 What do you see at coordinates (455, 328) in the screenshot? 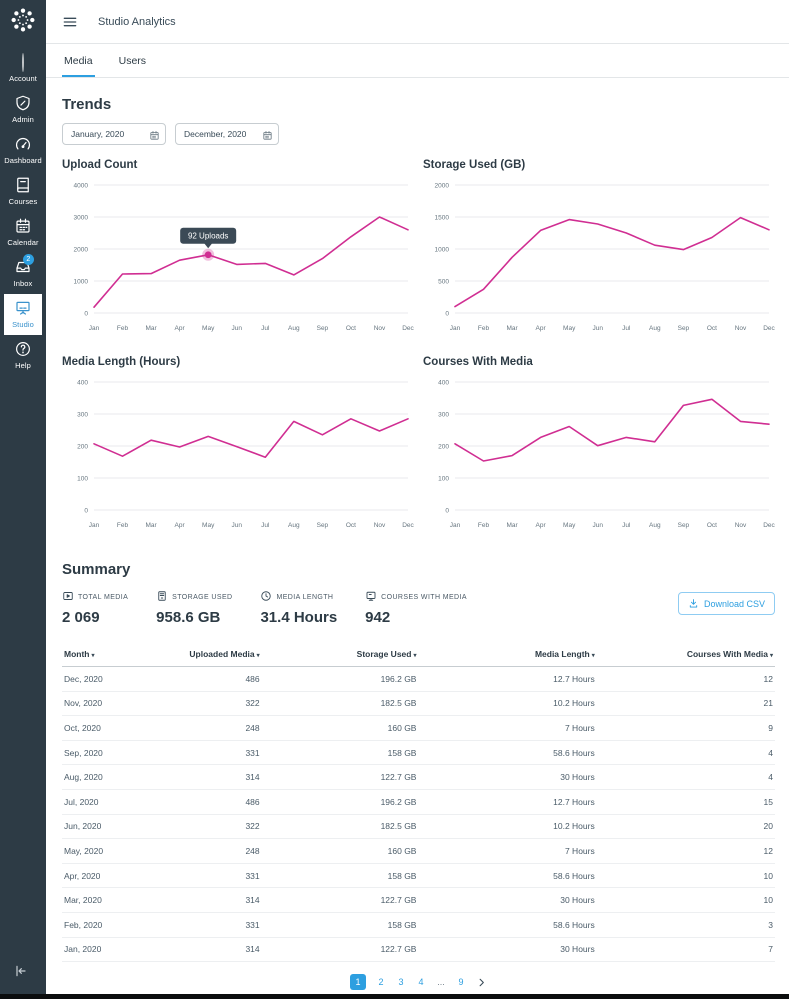
I see `svg-text: Jan` at bounding box center [455, 328].